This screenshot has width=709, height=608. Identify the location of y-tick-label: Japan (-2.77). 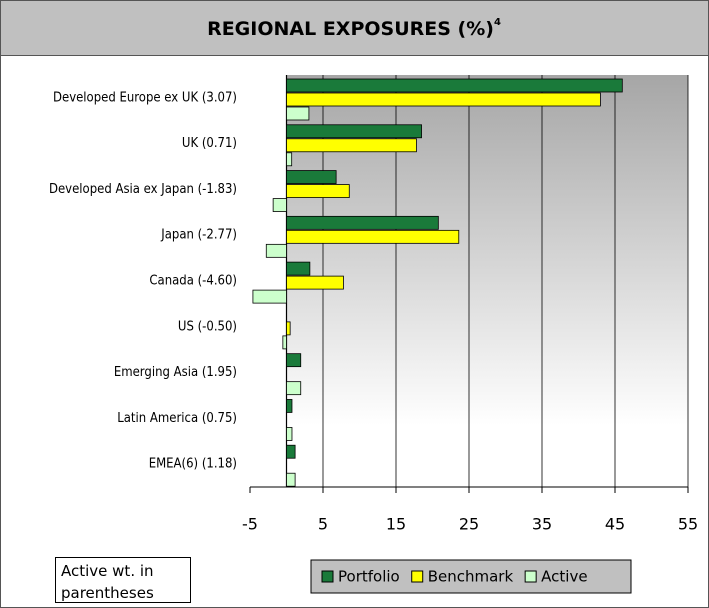
(198, 235).